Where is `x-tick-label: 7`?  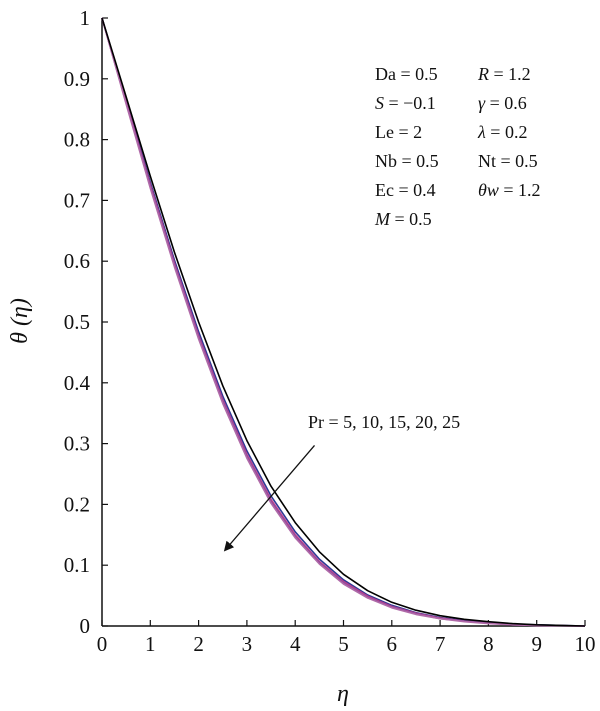 x-tick-label: 7 is located at coordinates (440, 644).